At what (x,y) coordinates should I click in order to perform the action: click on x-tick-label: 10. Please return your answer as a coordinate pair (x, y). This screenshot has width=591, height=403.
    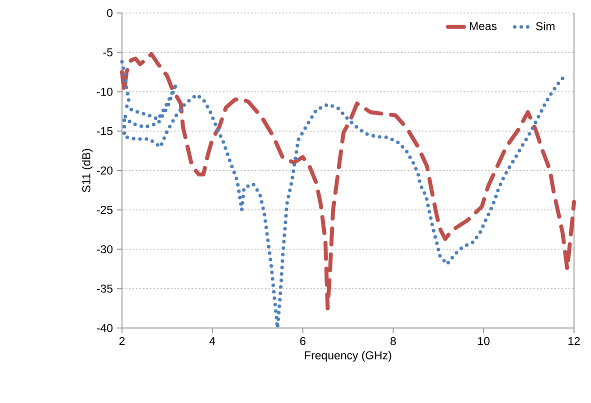
    Looking at the image, I should click on (484, 341).